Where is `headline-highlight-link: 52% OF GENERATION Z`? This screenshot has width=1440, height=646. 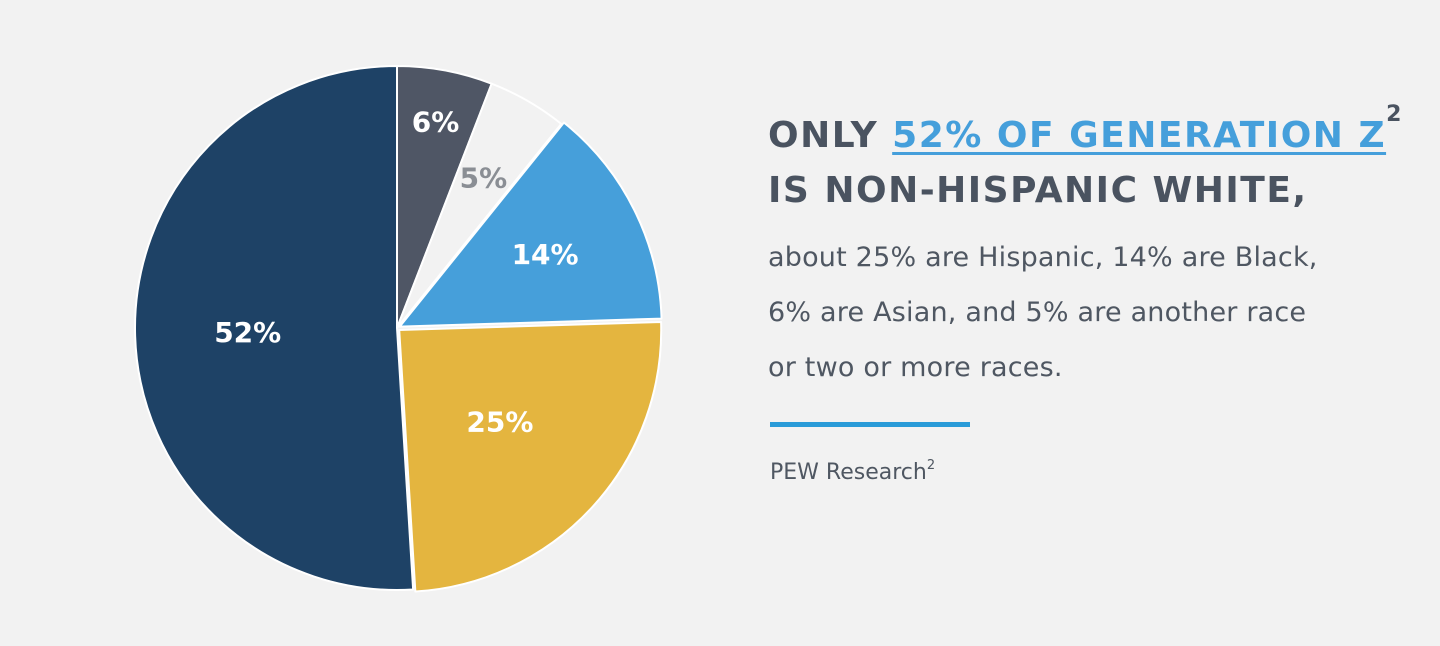
headline-highlight-link: 52% OF GENERATION Z is located at coordinates (1139, 135).